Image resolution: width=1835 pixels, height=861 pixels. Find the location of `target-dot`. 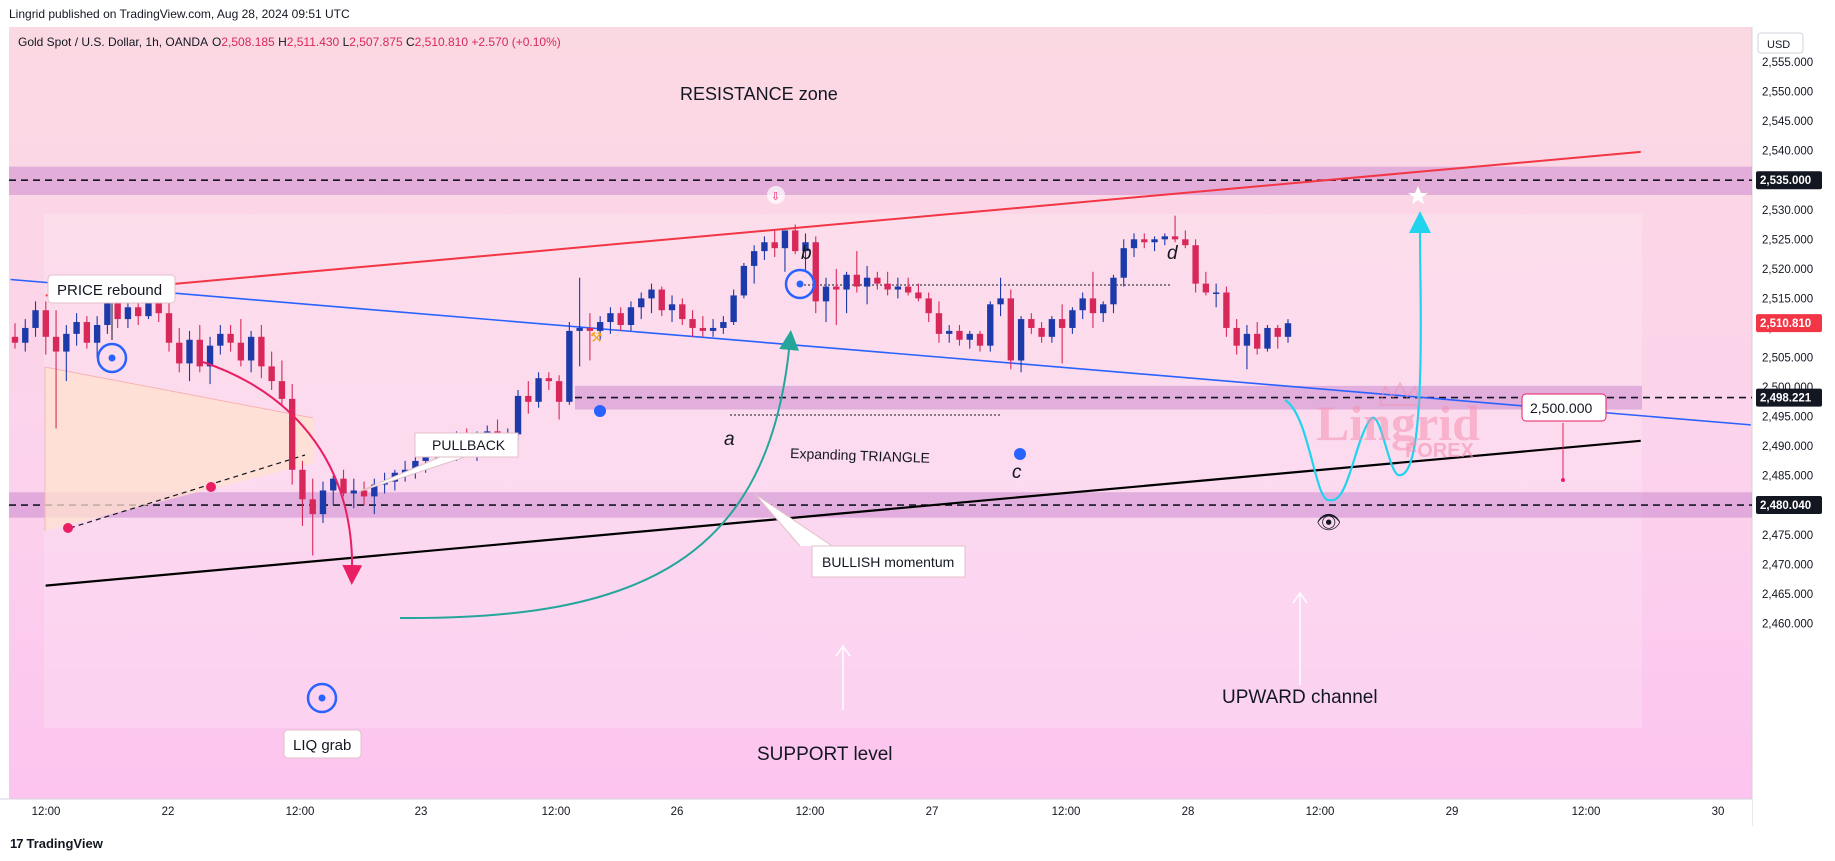

target-dot is located at coordinates (1563, 480).